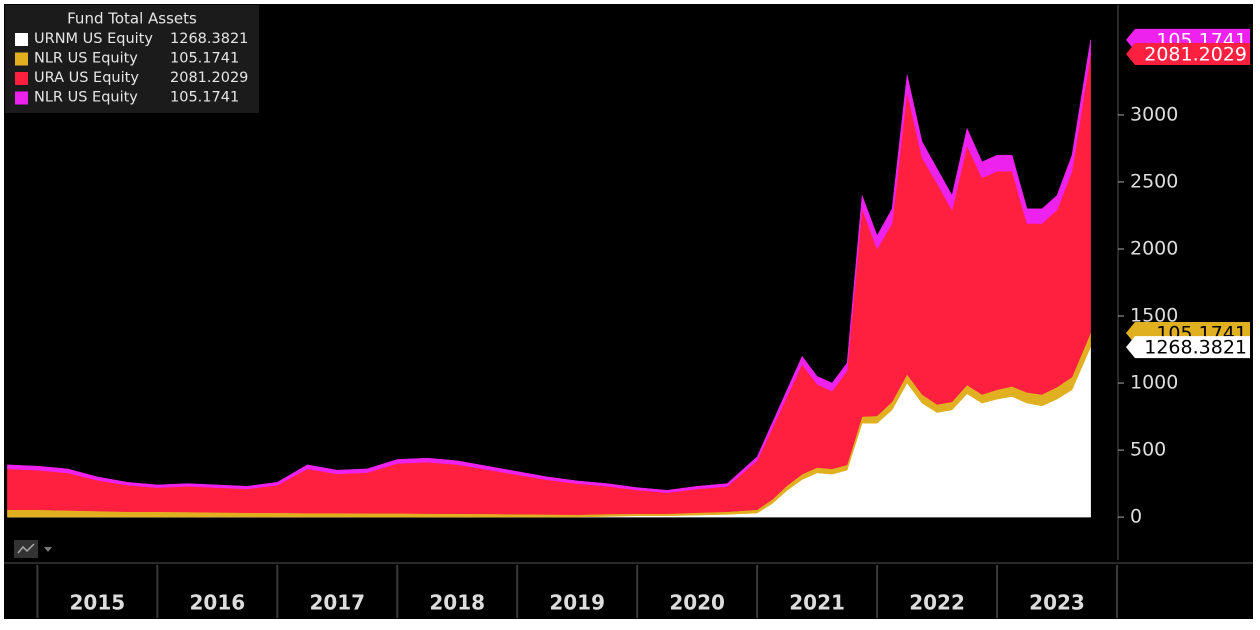 The image size is (1260, 630). What do you see at coordinates (817, 603) in the screenshot?
I see `x-tick-label: 2021` at bounding box center [817, 603].